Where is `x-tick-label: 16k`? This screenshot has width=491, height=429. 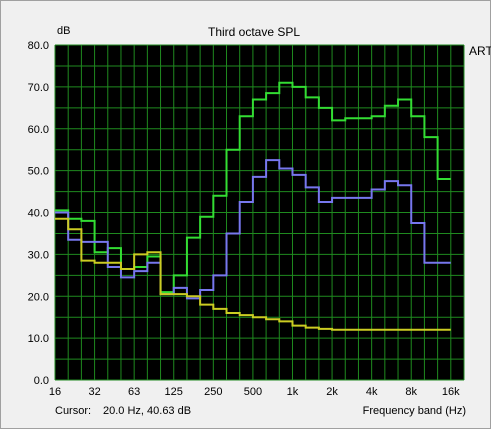 x-tick-label: 16k is located at coordinates (451, 392).